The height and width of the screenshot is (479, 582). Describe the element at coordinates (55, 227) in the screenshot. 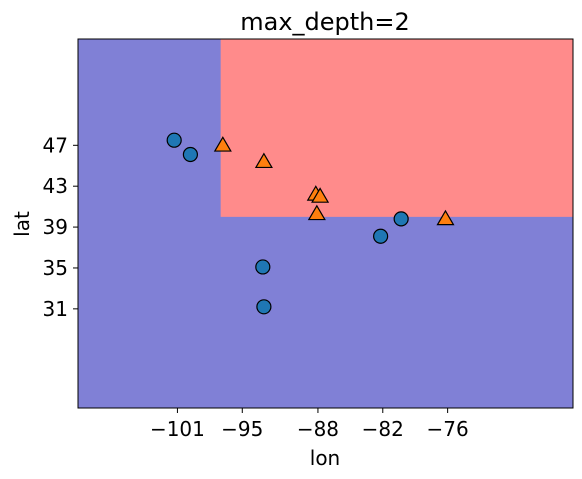

I see `y-tick-label: 39` at that location.